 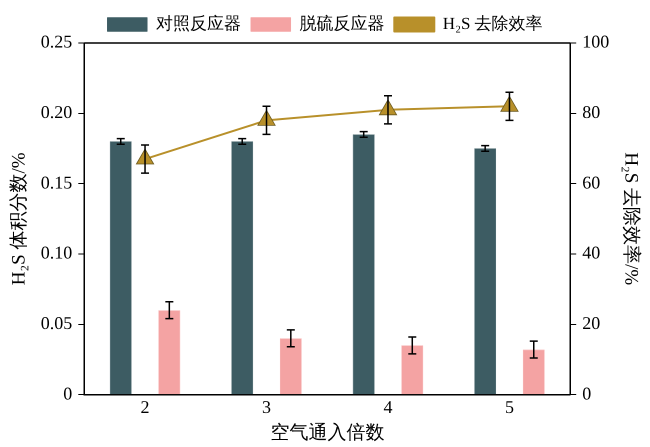 I want to click on legend-label: 脱硫反应器, so click(x=341, y=23).